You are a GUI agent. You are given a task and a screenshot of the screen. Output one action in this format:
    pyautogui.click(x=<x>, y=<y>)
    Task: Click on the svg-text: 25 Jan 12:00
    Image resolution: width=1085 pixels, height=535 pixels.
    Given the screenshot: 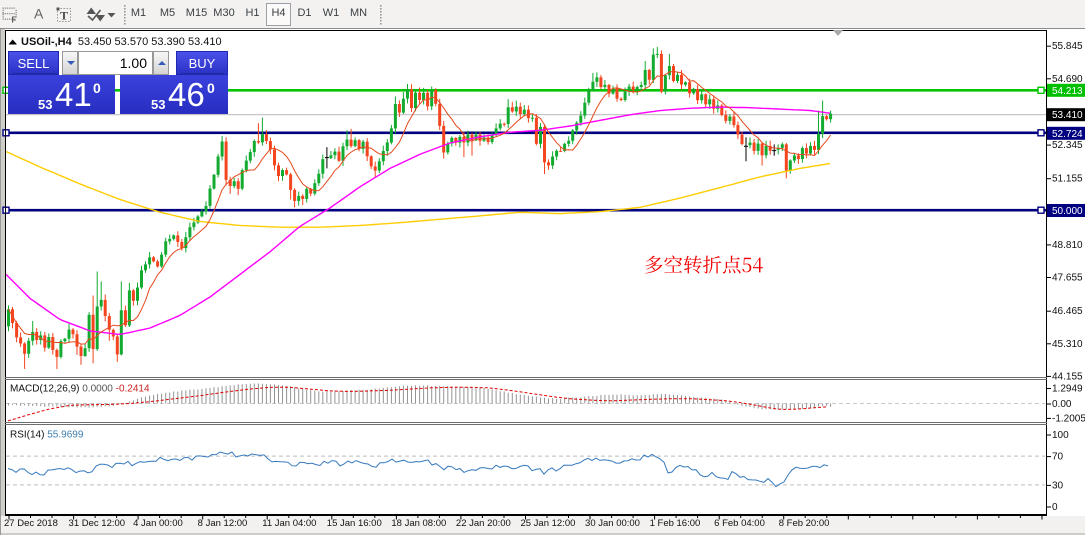 What is the action you would take?
    pyautogui.click(x=547, y=523)
    